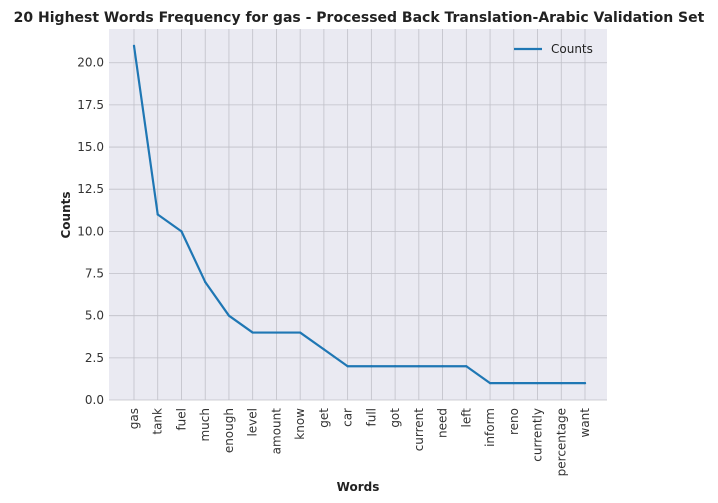  I want to click on y-axis-label: Counts, so click(66, 214).